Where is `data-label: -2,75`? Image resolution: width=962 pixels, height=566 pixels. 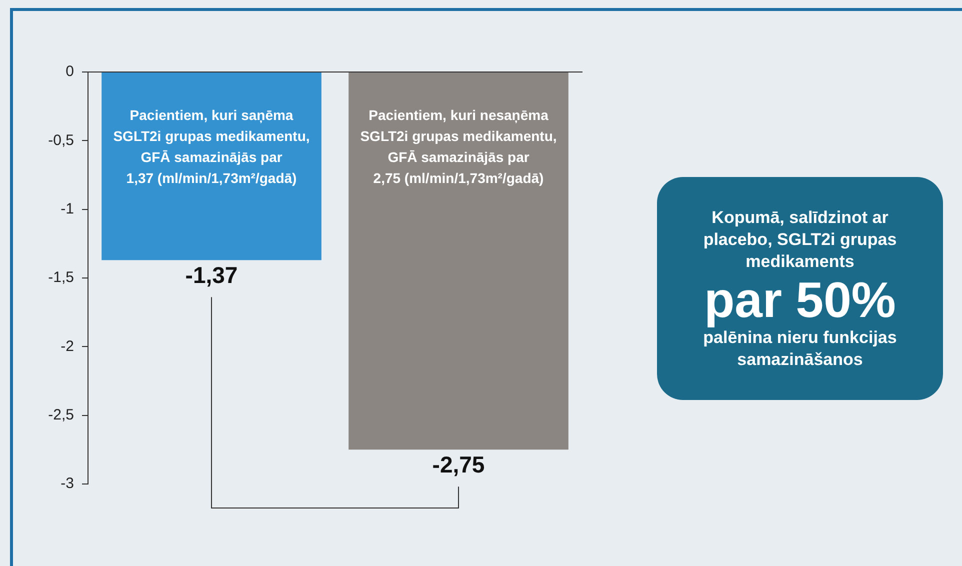 data-label: -2,75 is located at coordinates (458, 465).